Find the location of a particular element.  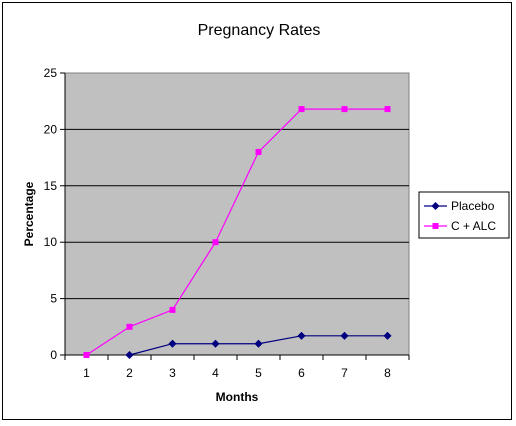

chart-title: Pregnancy Rates is located at coordinates (259, 30).